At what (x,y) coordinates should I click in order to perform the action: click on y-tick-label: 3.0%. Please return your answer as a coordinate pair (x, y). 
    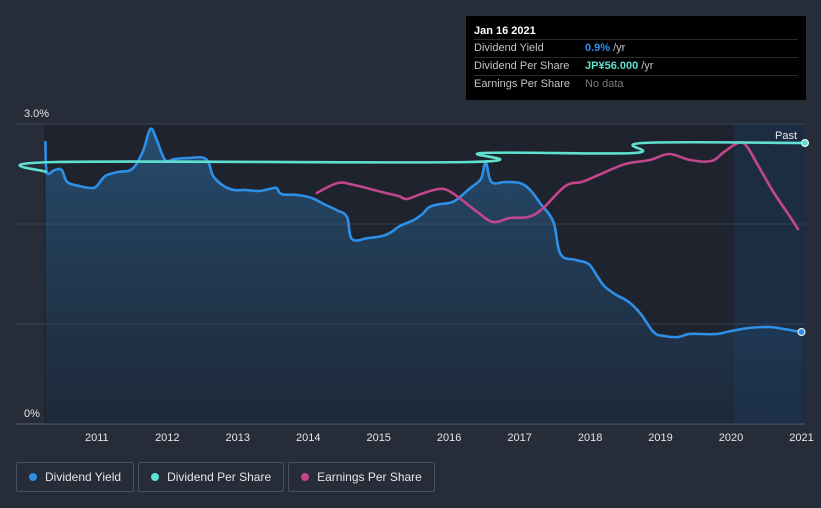
    Looking at the image, I should click on (36, 114).